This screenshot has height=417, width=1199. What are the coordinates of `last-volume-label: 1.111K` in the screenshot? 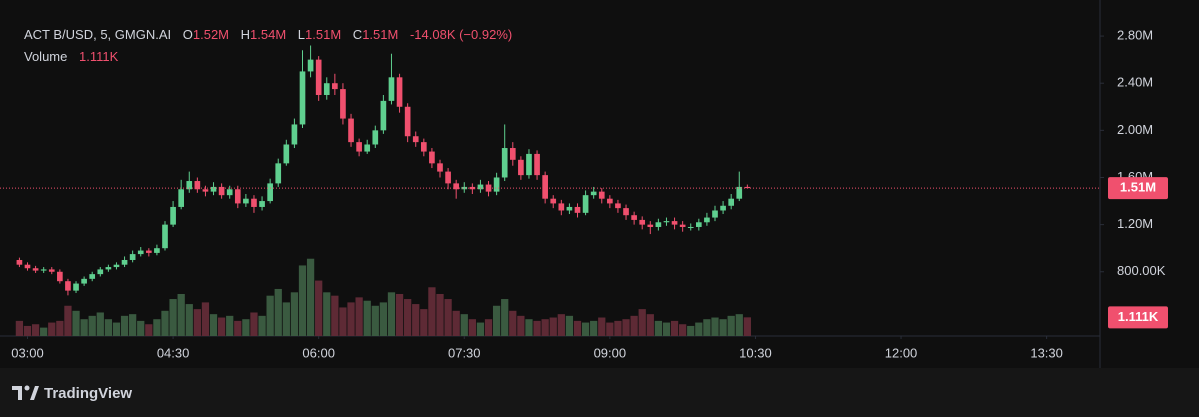 It's located at (1138, 316).